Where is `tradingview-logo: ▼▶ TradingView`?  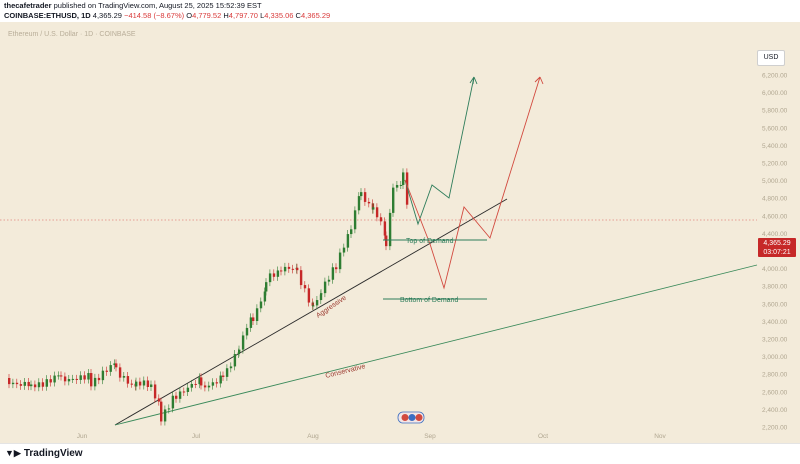 tradingview-logo: ▼▶ TradingView is located at coordinates (44, 453).